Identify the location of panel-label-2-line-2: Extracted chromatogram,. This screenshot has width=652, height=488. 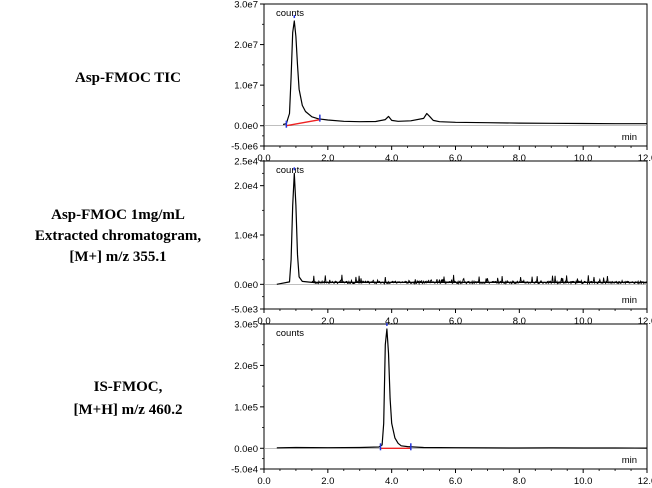
(118, 236).